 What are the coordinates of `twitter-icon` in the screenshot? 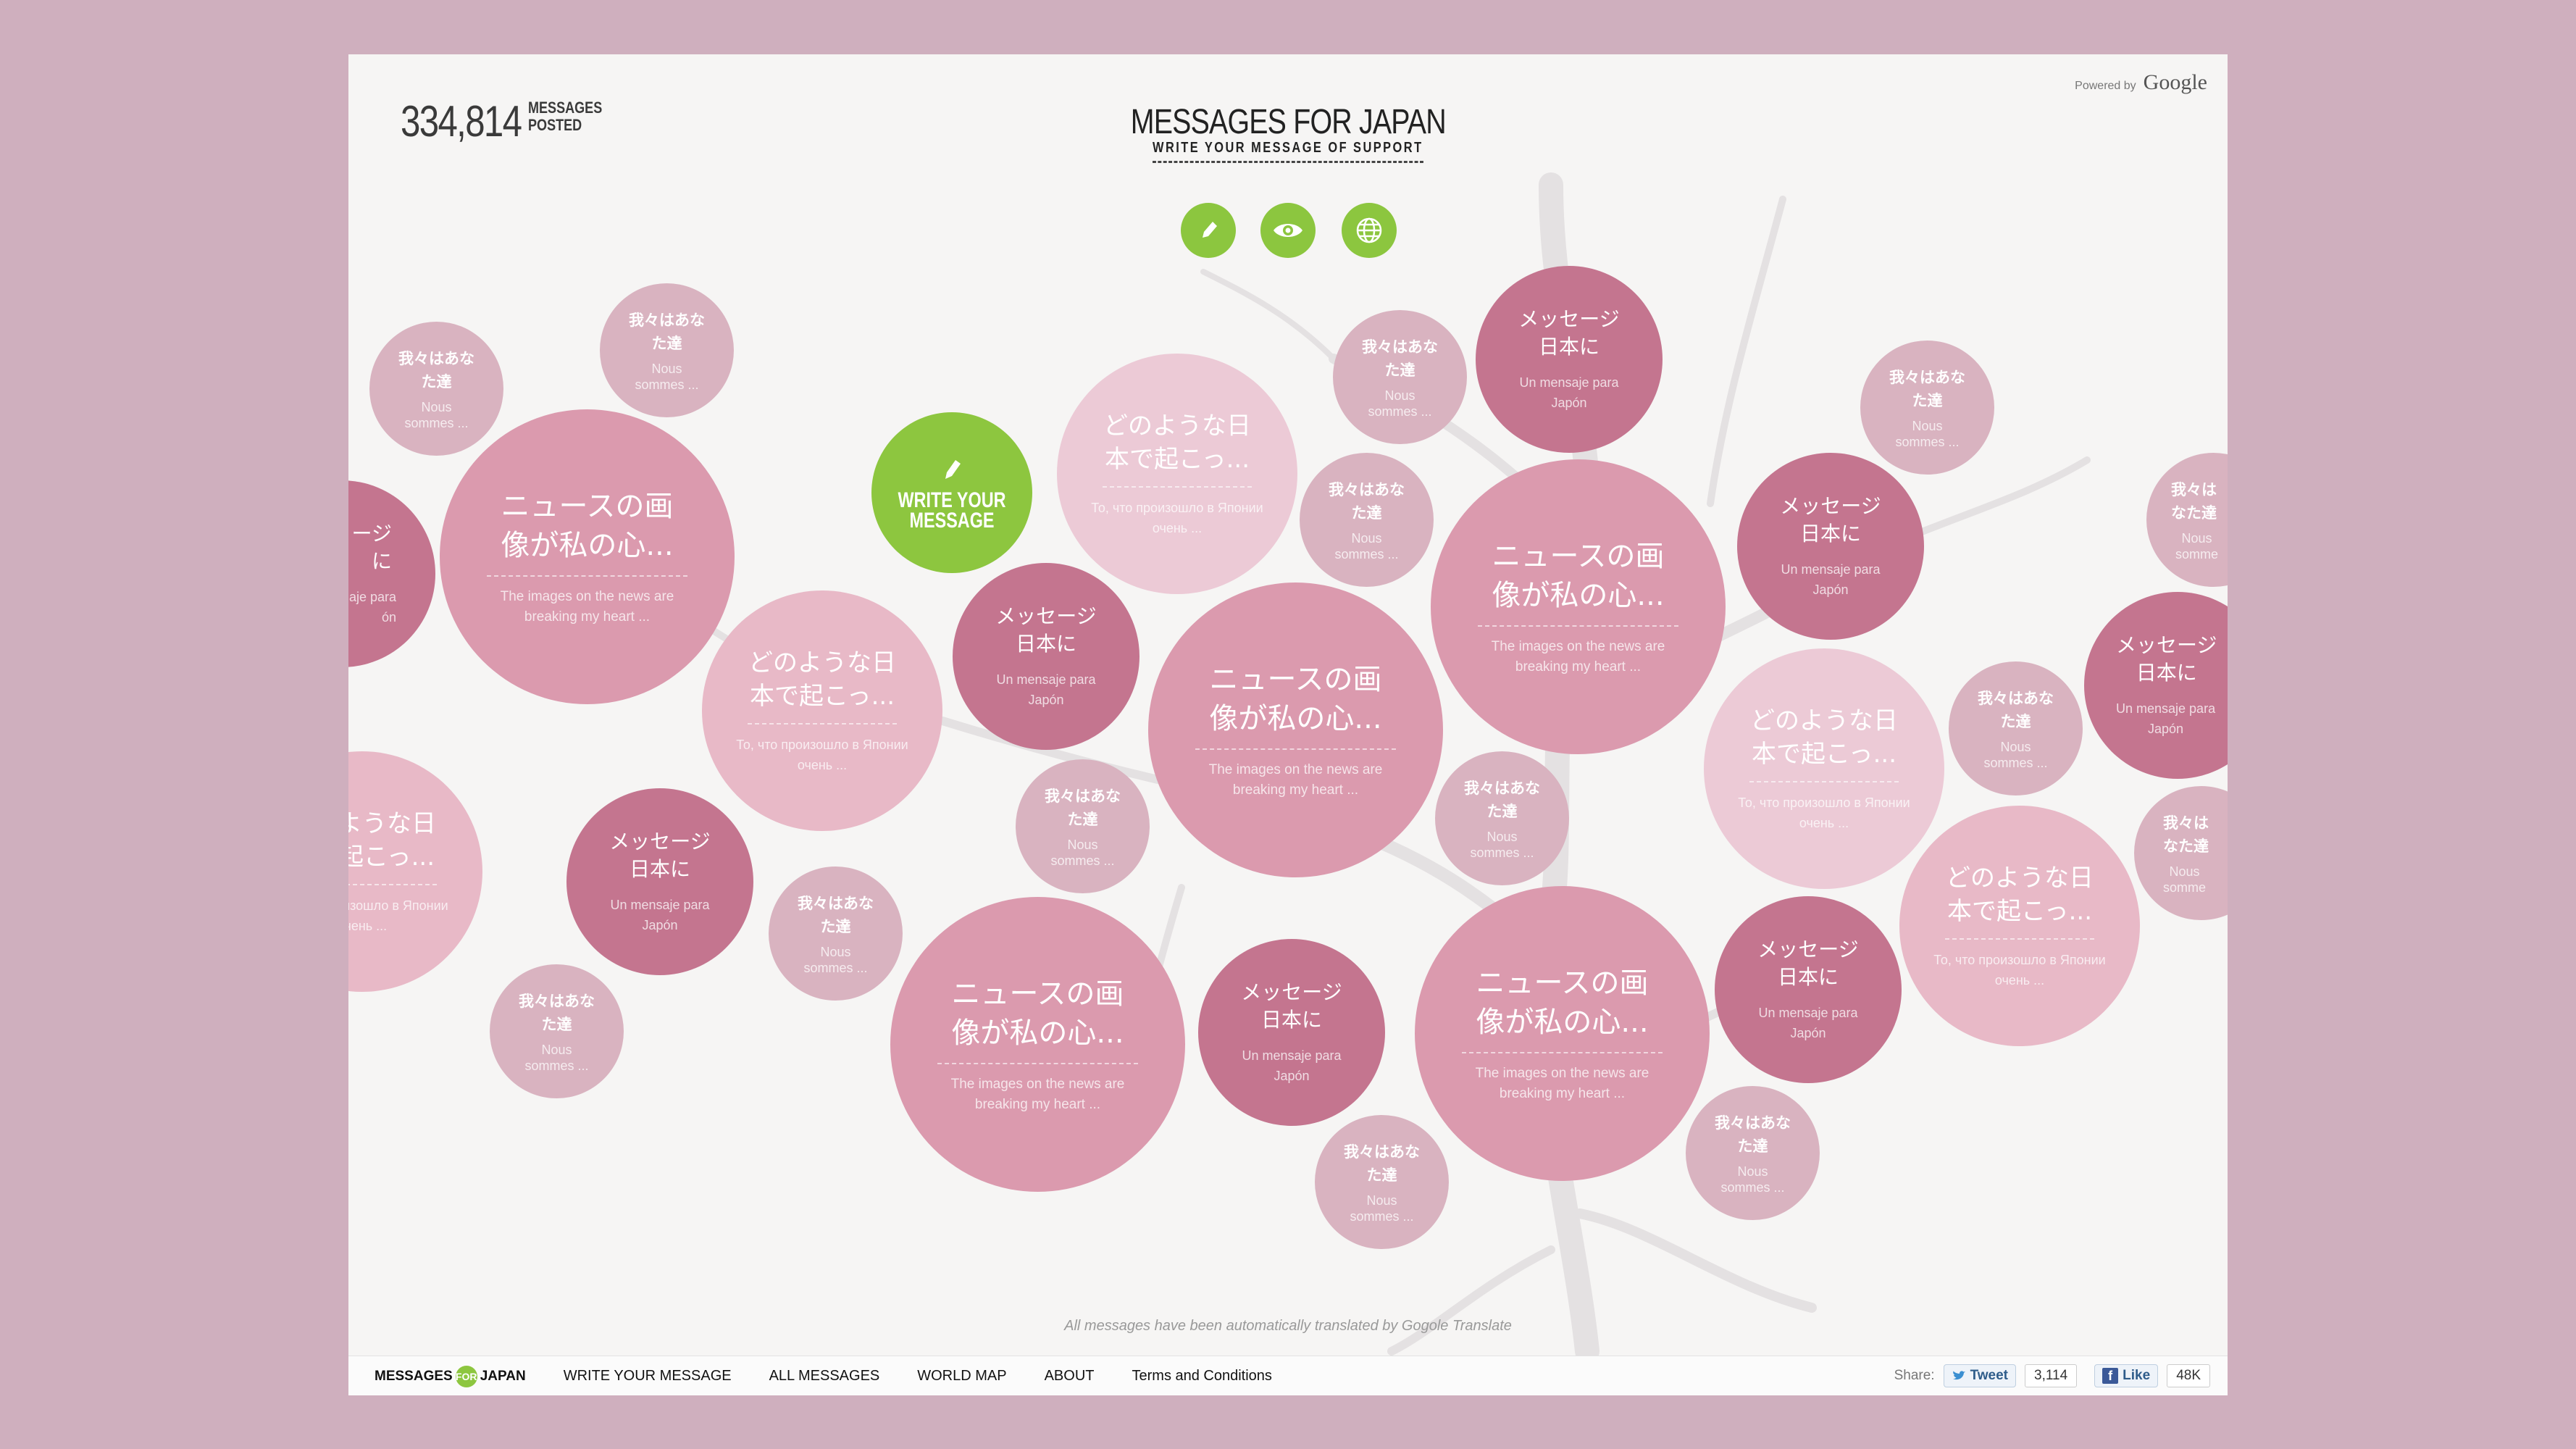 It's located at (1958, 1376).